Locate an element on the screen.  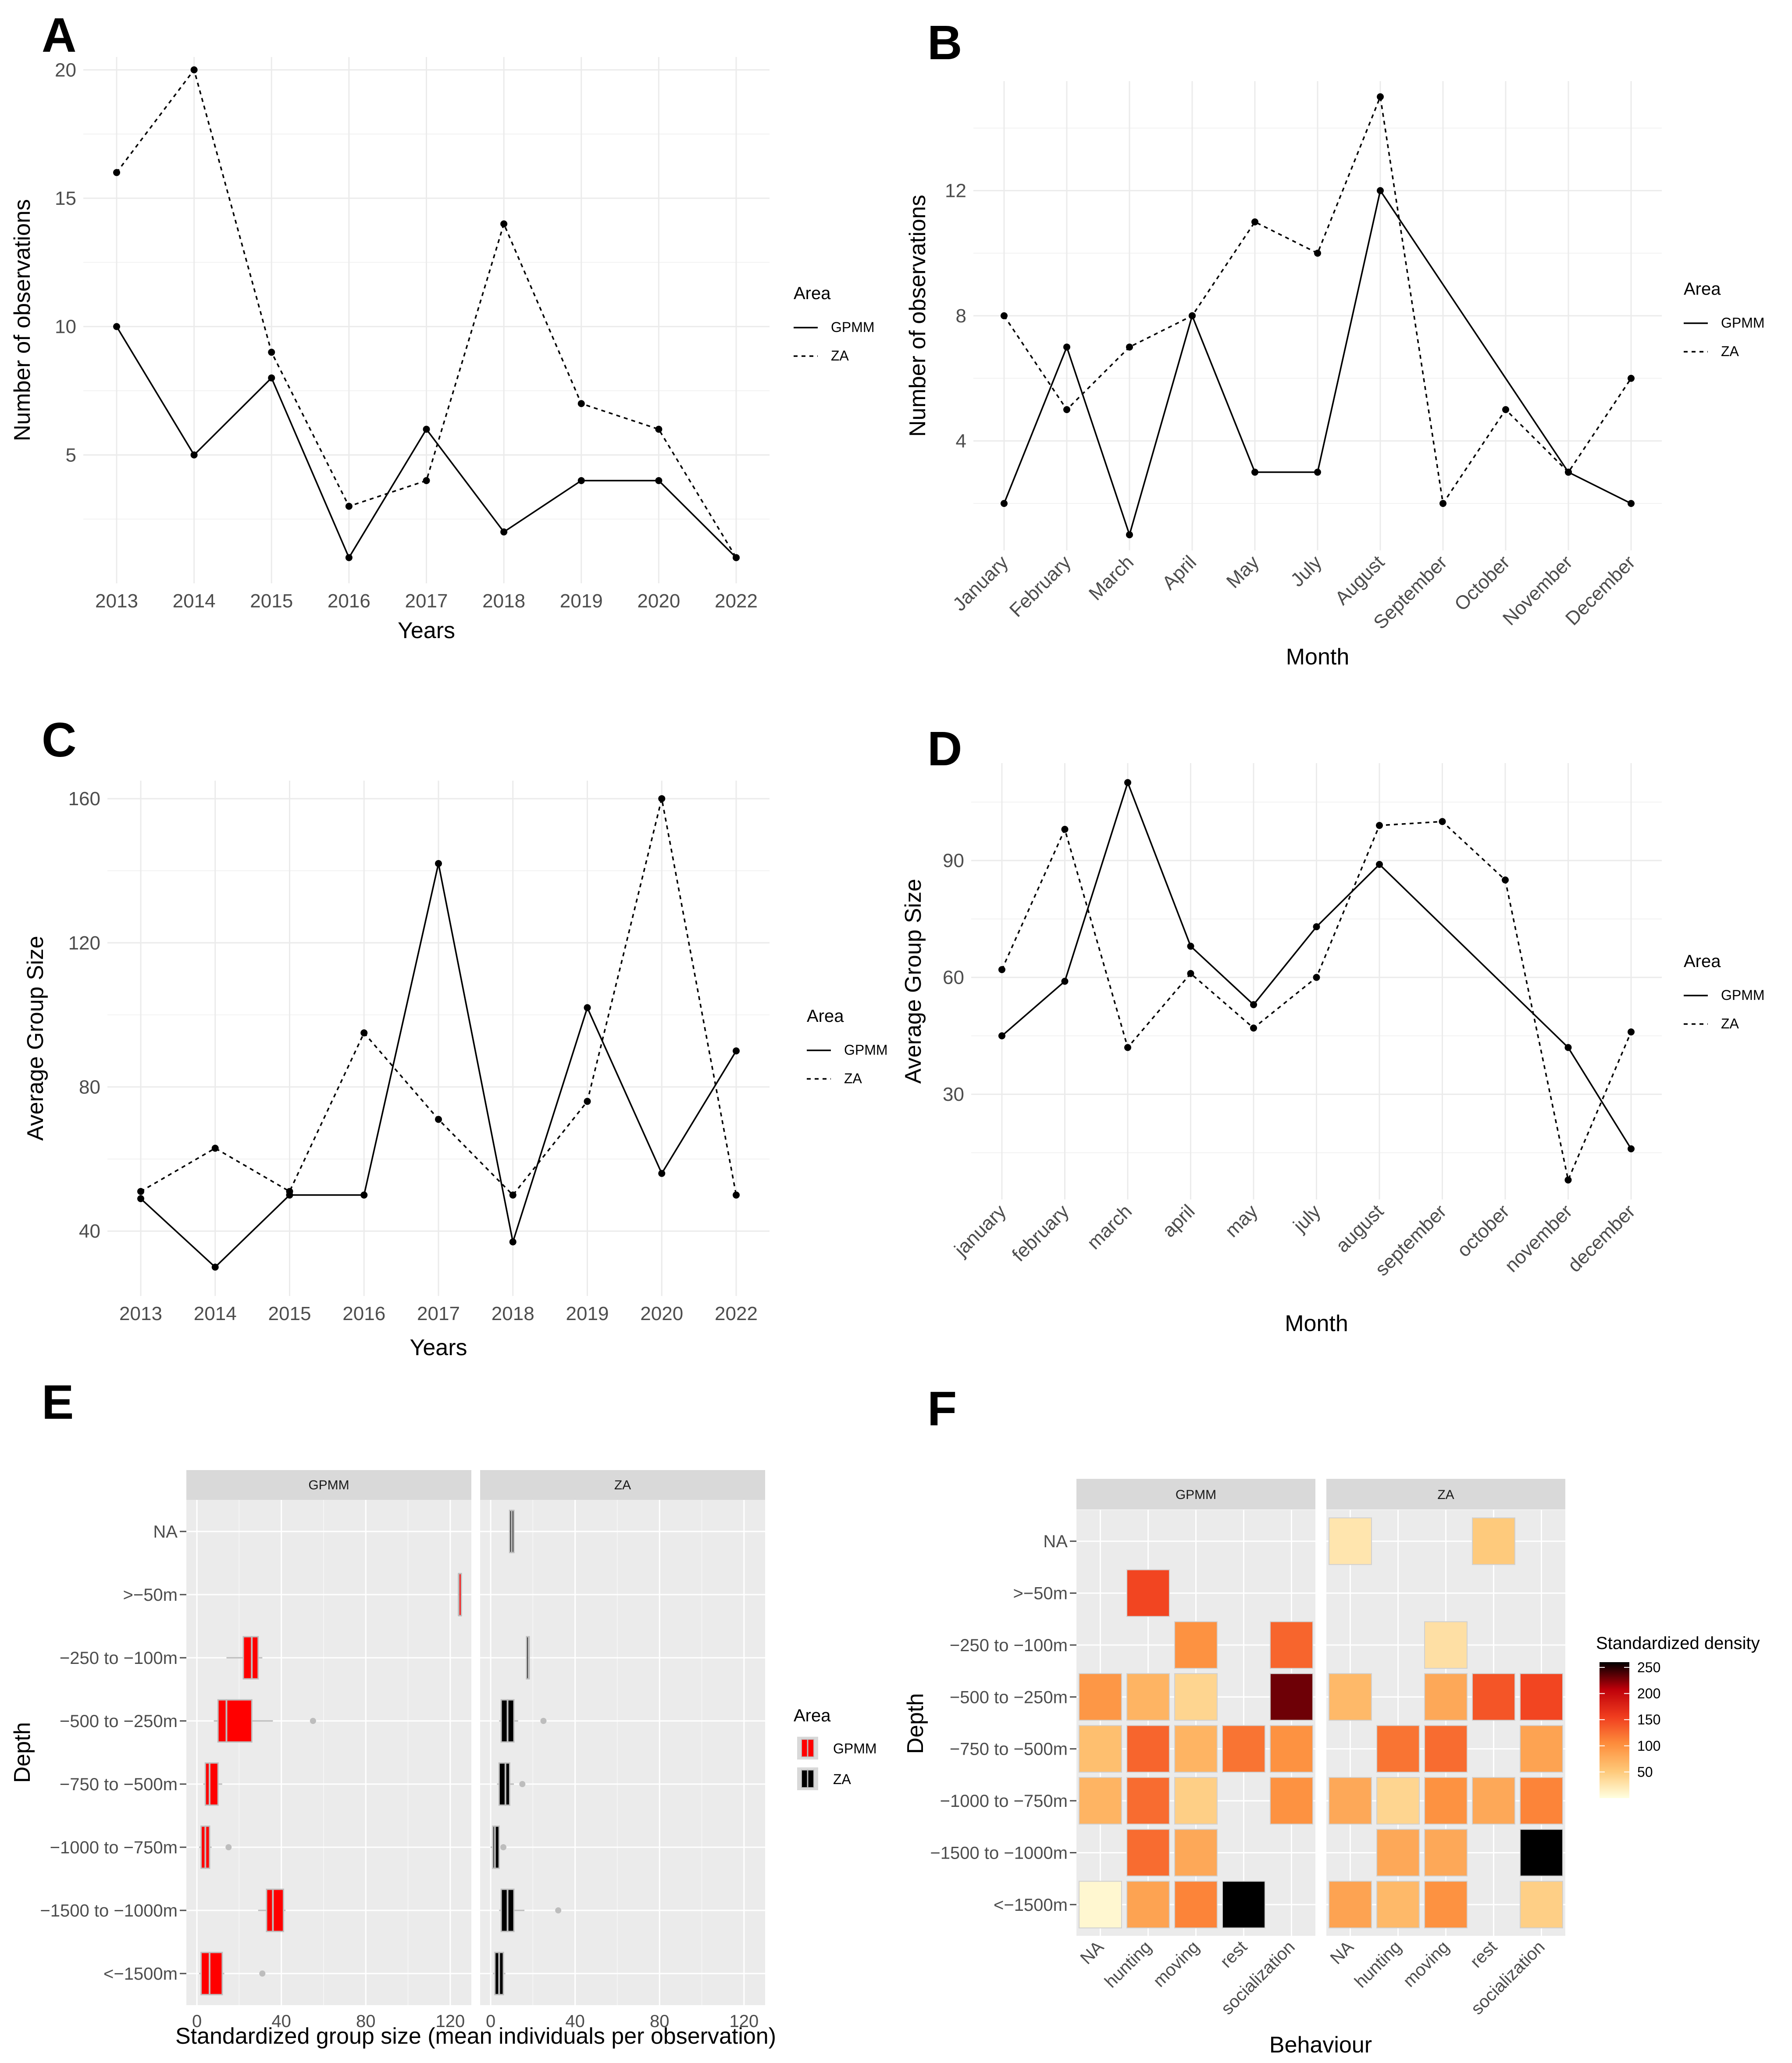
x-axis-title: Years is located at coordinates (427, 630).